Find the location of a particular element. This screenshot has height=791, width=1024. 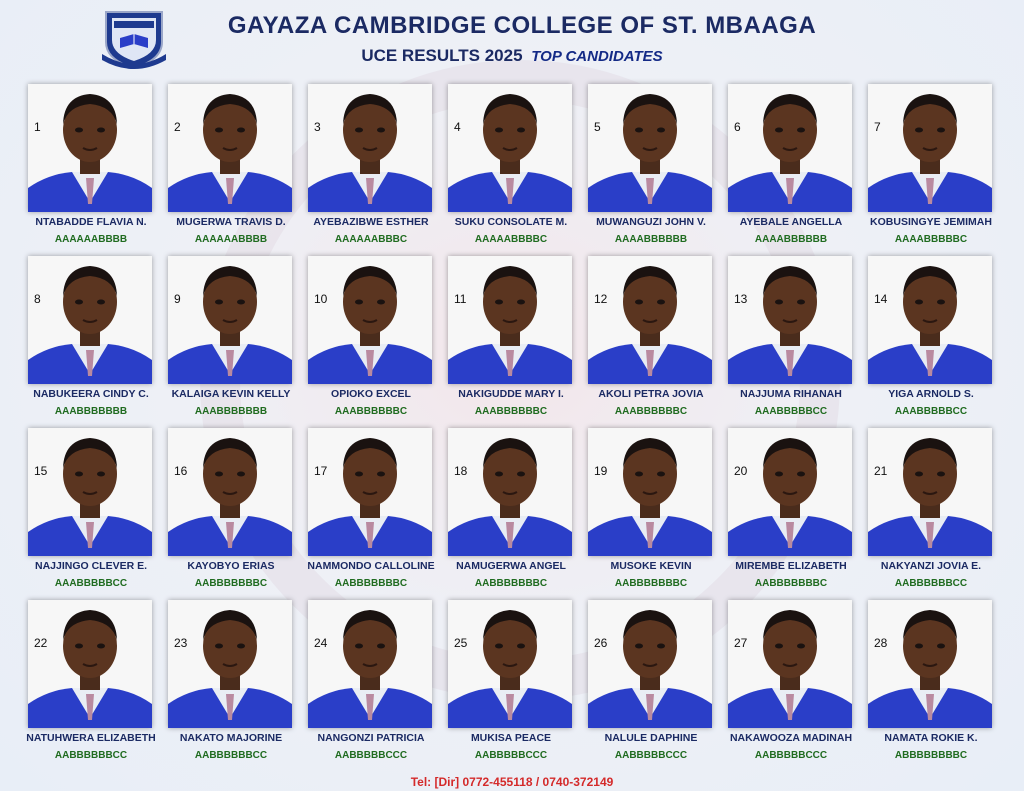

candidate-name: NATUHWERA ELIZABETH is located at coordinates (91, 738).